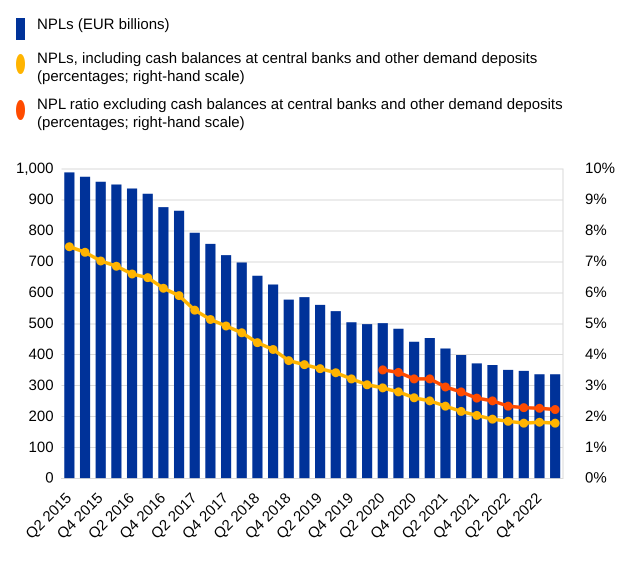  Describe the element at coordinates (41, 231) in the screenshot. I see `y-tick-label: 800` at that location.